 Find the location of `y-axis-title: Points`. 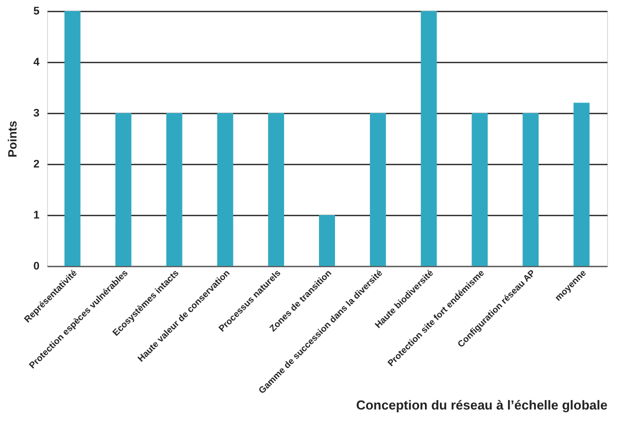

y-axis-title: Points is located at coordinates (12, 139).